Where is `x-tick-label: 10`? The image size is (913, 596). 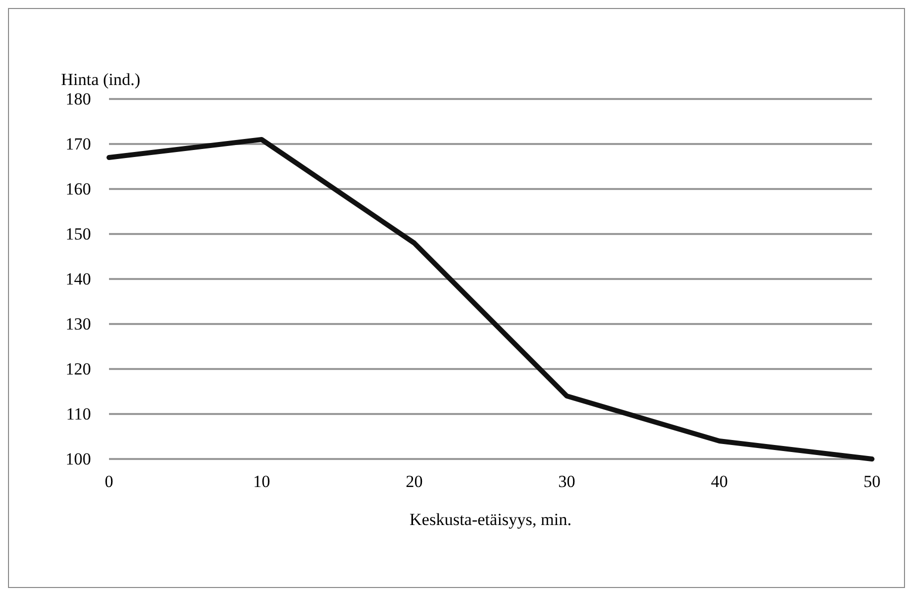 x-tick-label: 10 is located at coordinates (261, 481).